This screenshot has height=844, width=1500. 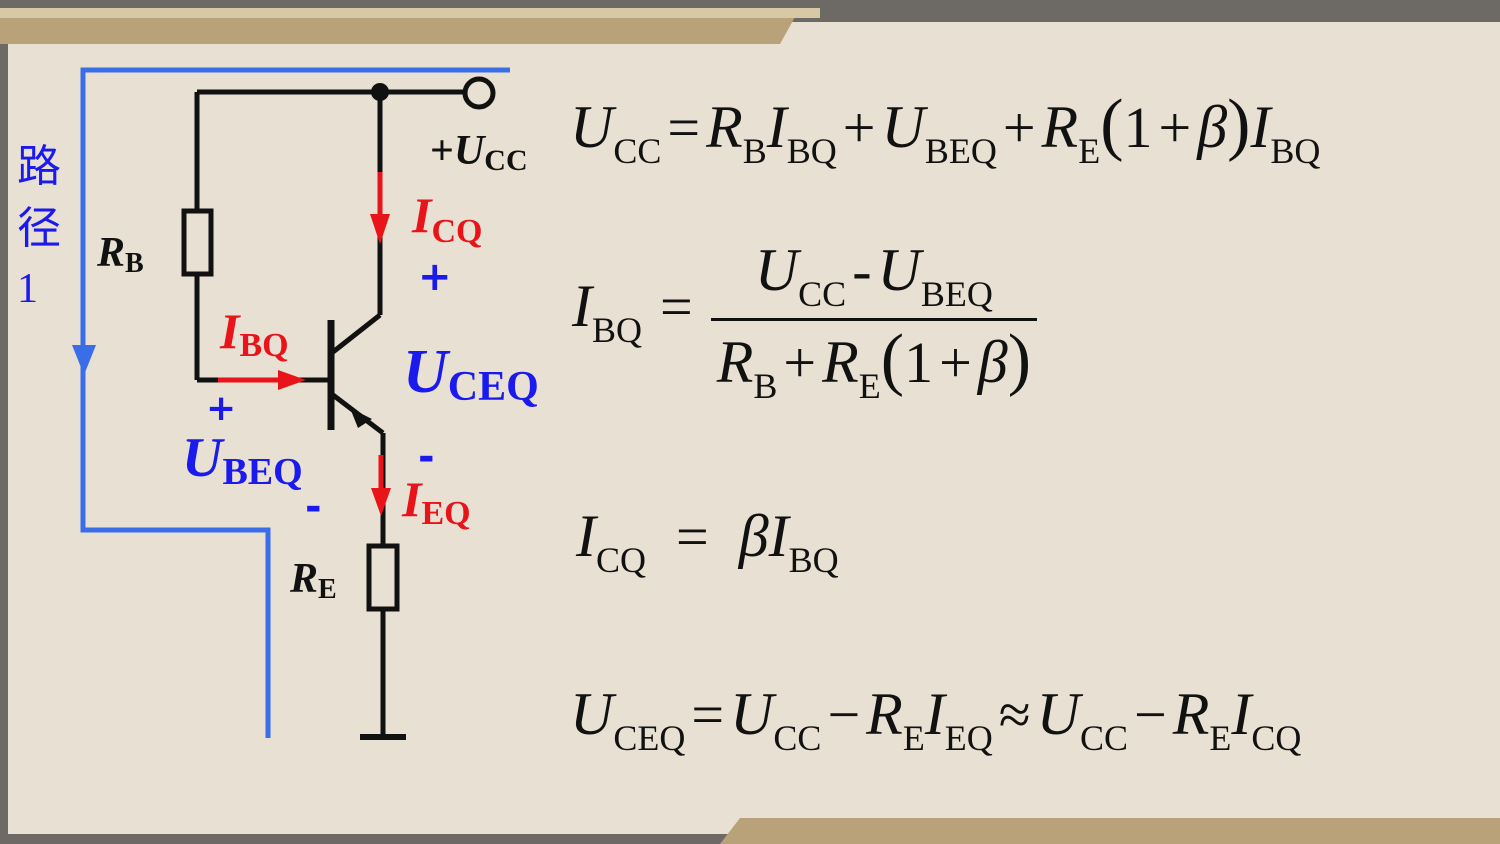 What do you see at coordinates (84, 360) in the screenshot?
I see `path-1-arrow` at bounding box center [84, 360].